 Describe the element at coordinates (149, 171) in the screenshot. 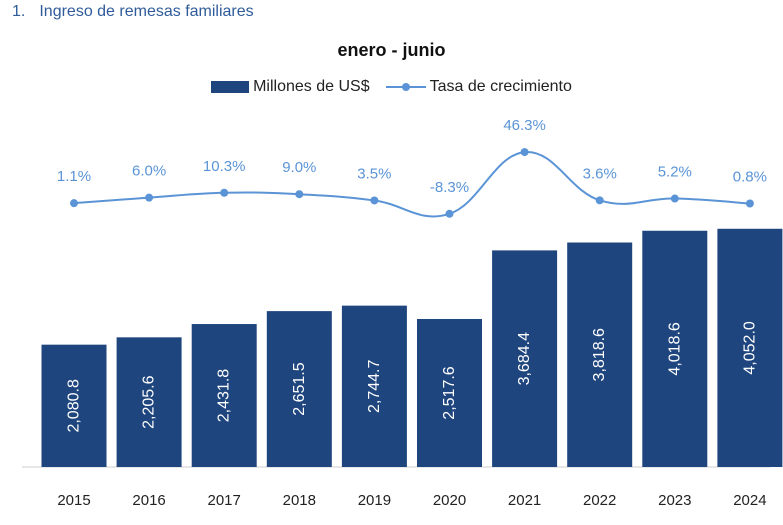

I see `growth-label-2016: 6.0%` at that location.